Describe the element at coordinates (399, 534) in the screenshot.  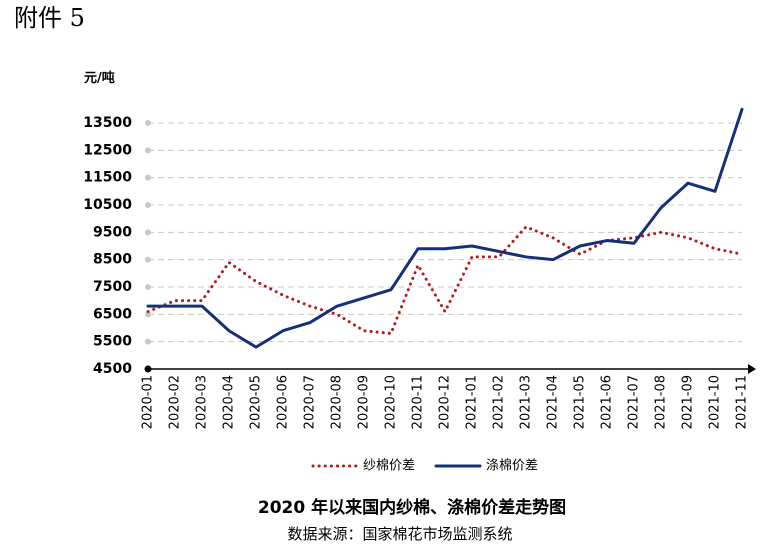
I see `source: 数据来源：国家棉花市场监测系统` at that location.